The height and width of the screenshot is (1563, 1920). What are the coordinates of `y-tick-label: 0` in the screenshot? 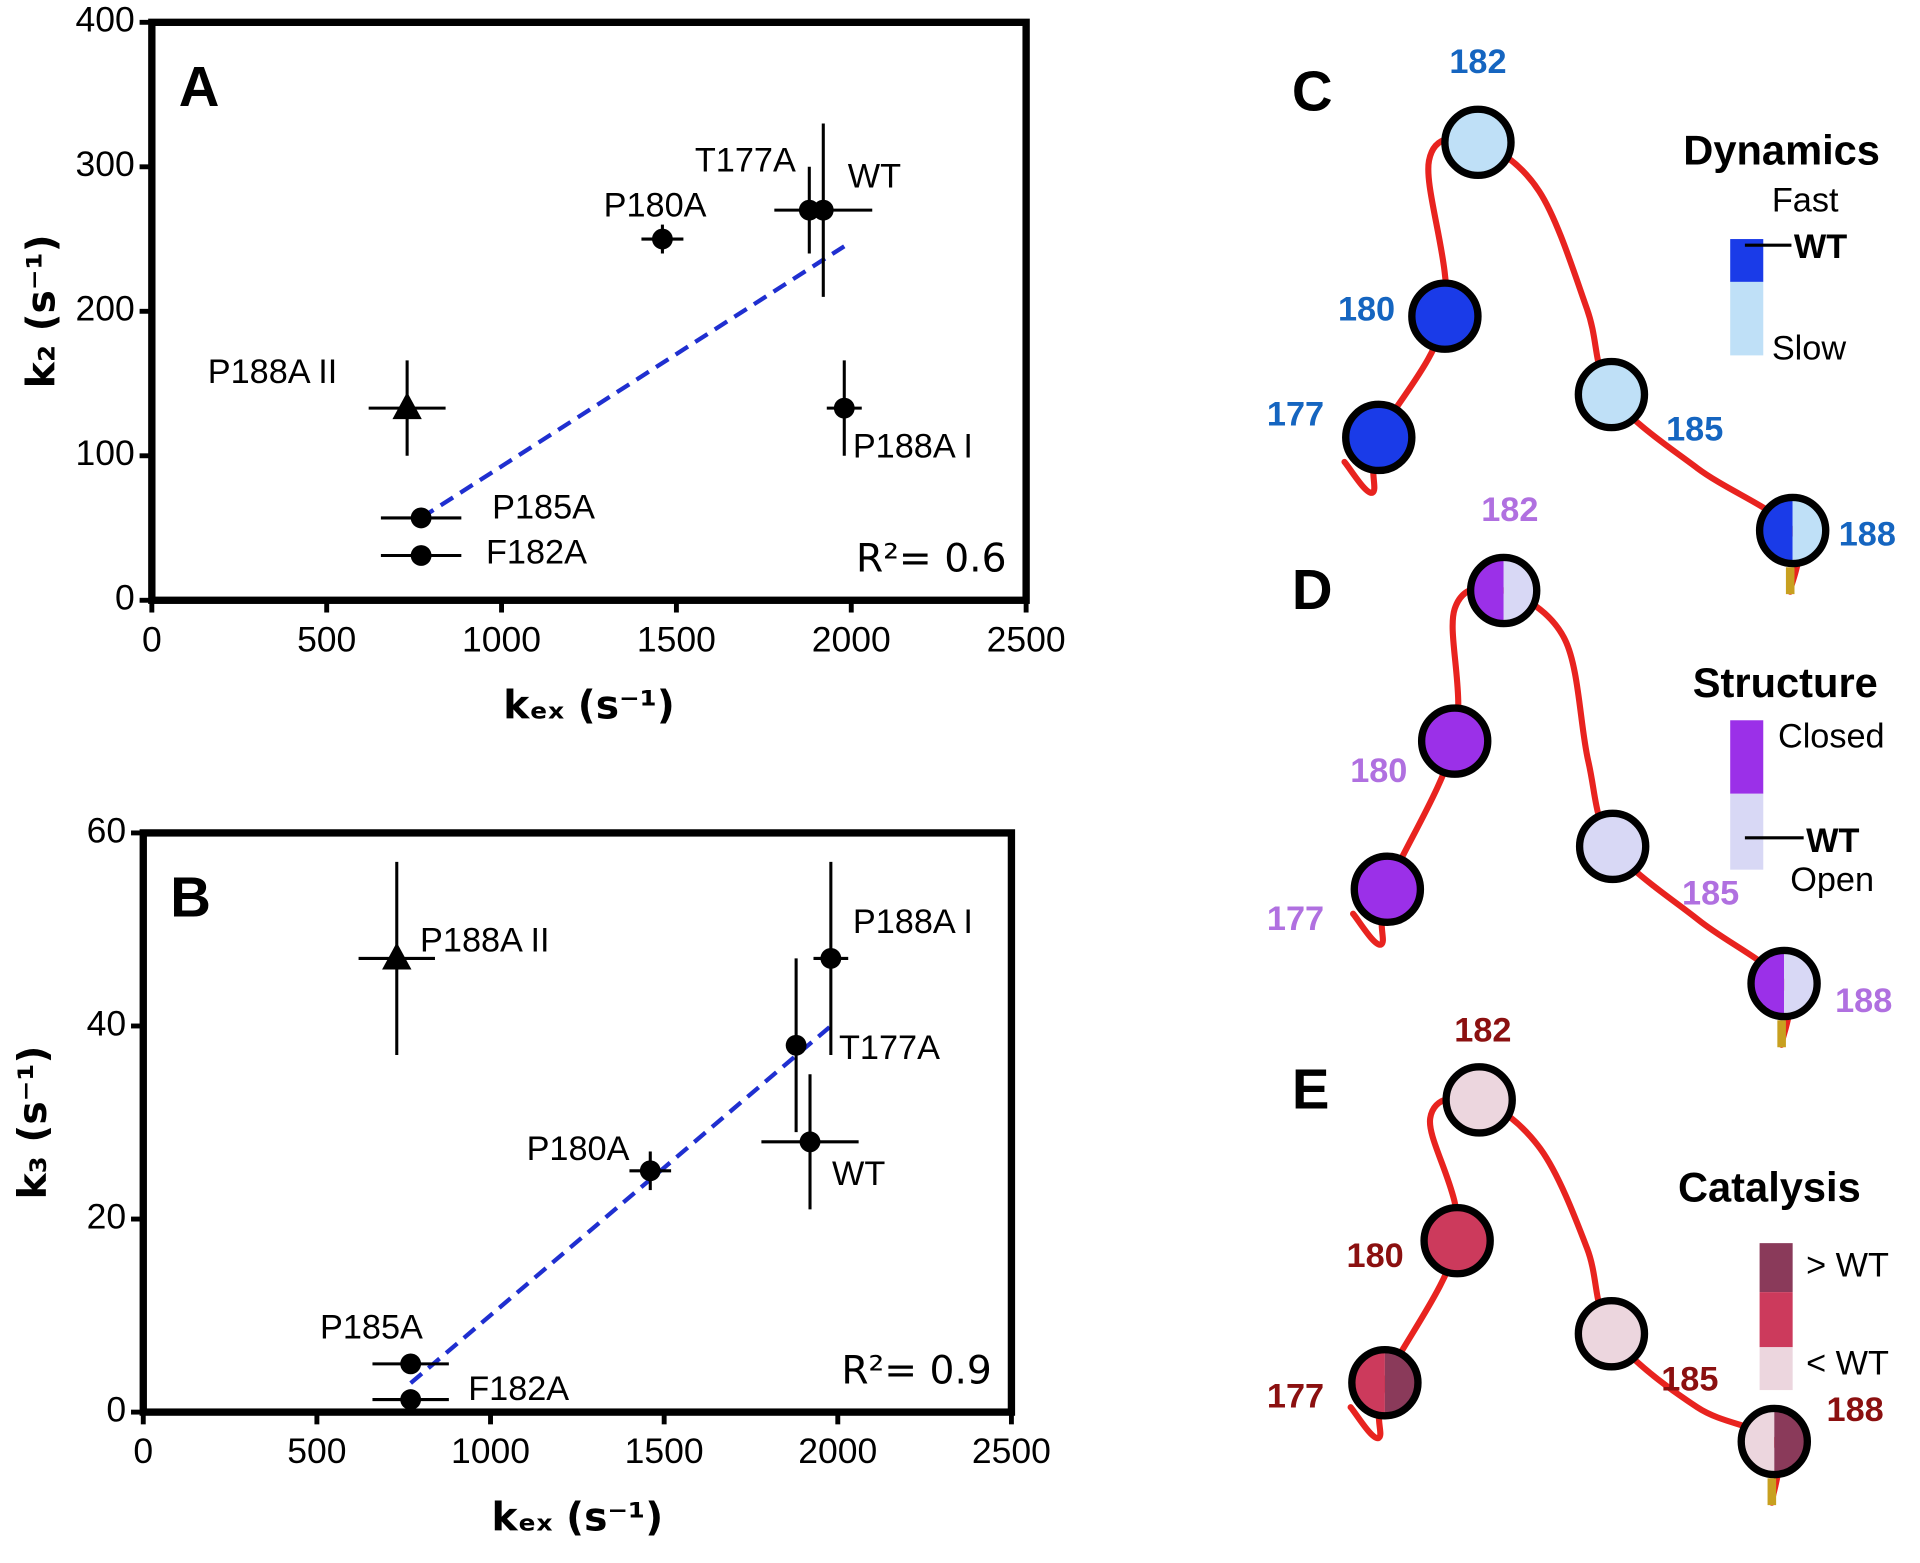 It's located at (125, 598).